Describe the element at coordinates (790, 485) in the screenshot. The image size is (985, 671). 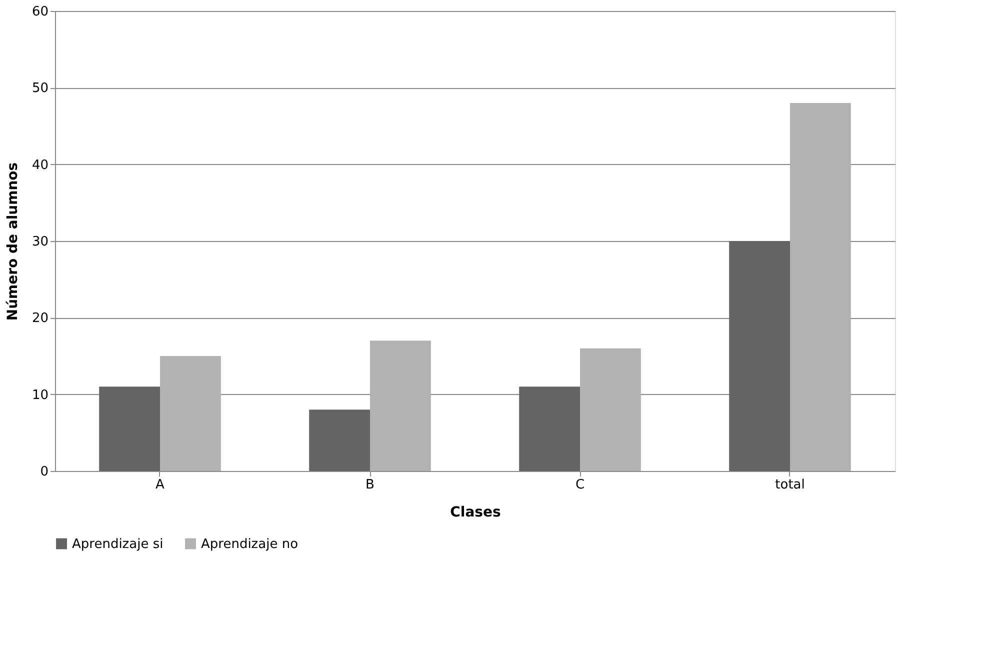
I see `x-tick-label: total` at that location.